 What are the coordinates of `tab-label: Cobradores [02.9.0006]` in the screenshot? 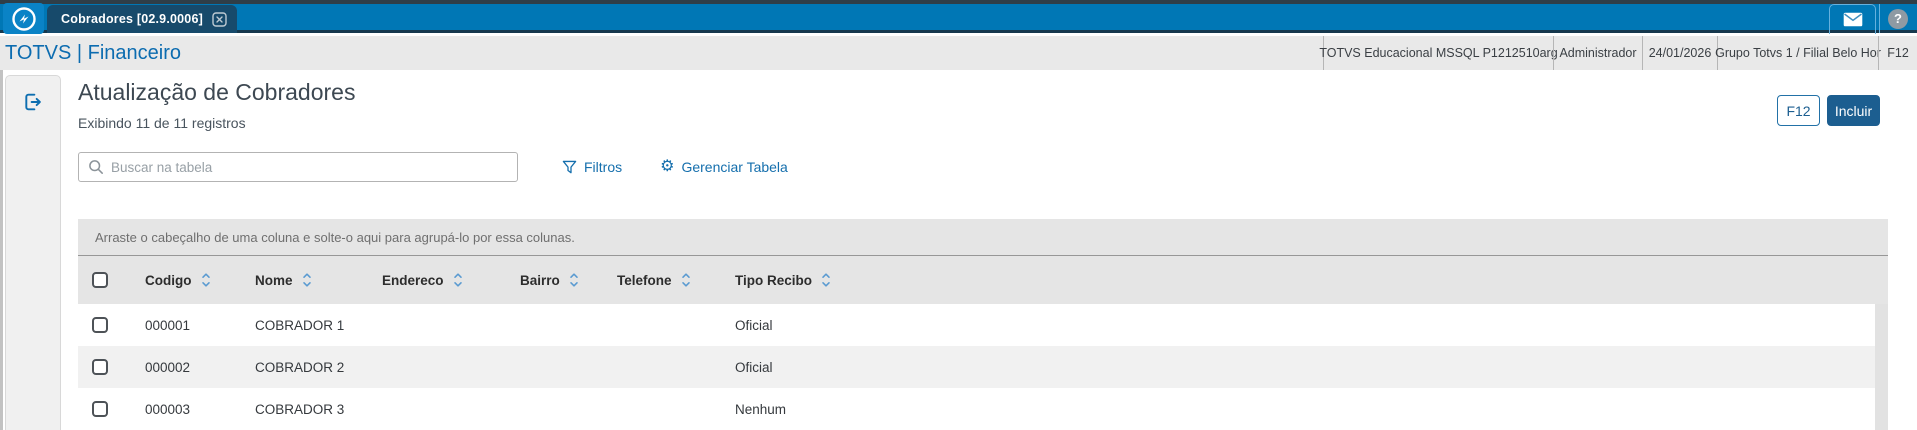 It's located at (132, 19).